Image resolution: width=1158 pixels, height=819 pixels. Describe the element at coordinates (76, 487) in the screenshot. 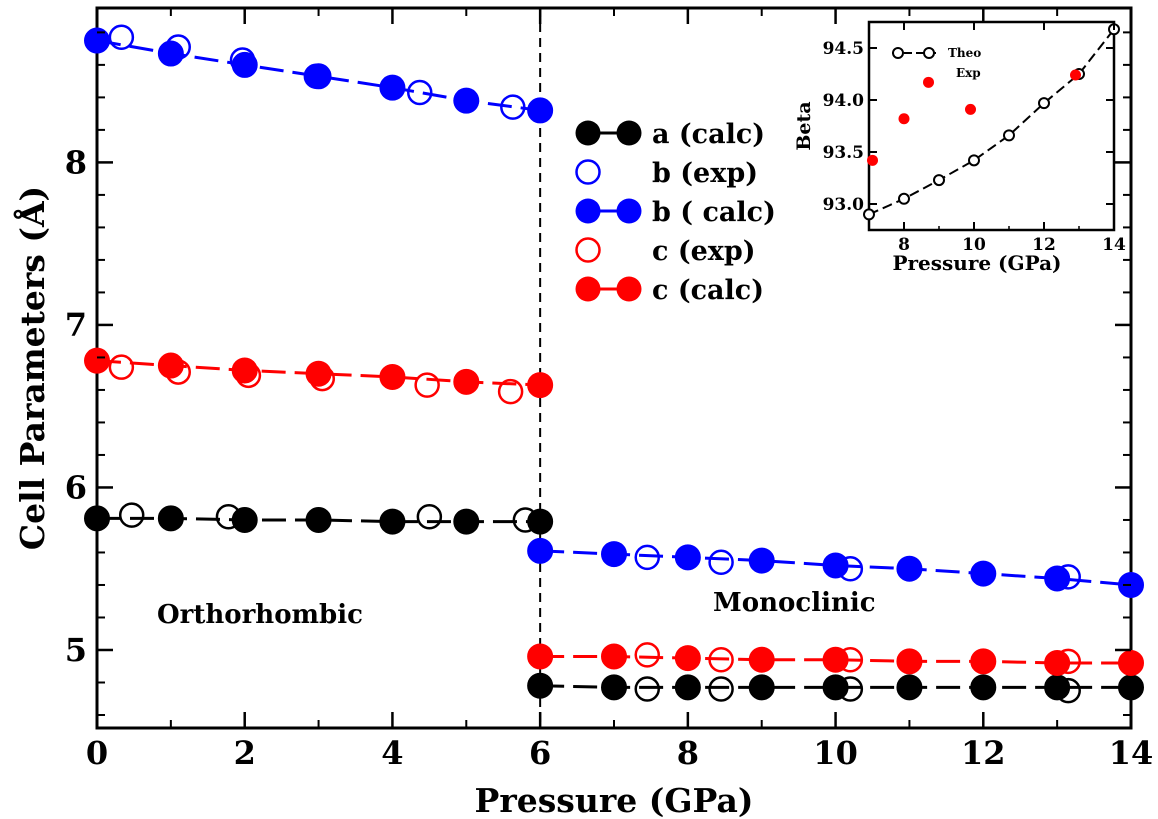

I see `y-tick-label: 6` at that location.